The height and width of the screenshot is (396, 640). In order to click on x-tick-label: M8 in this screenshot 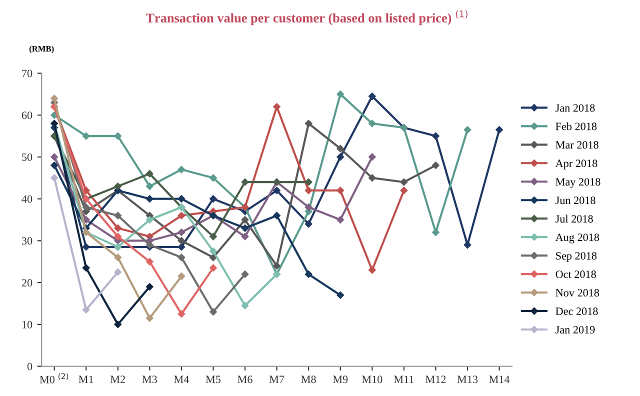, I will do `click(308, 380)`.